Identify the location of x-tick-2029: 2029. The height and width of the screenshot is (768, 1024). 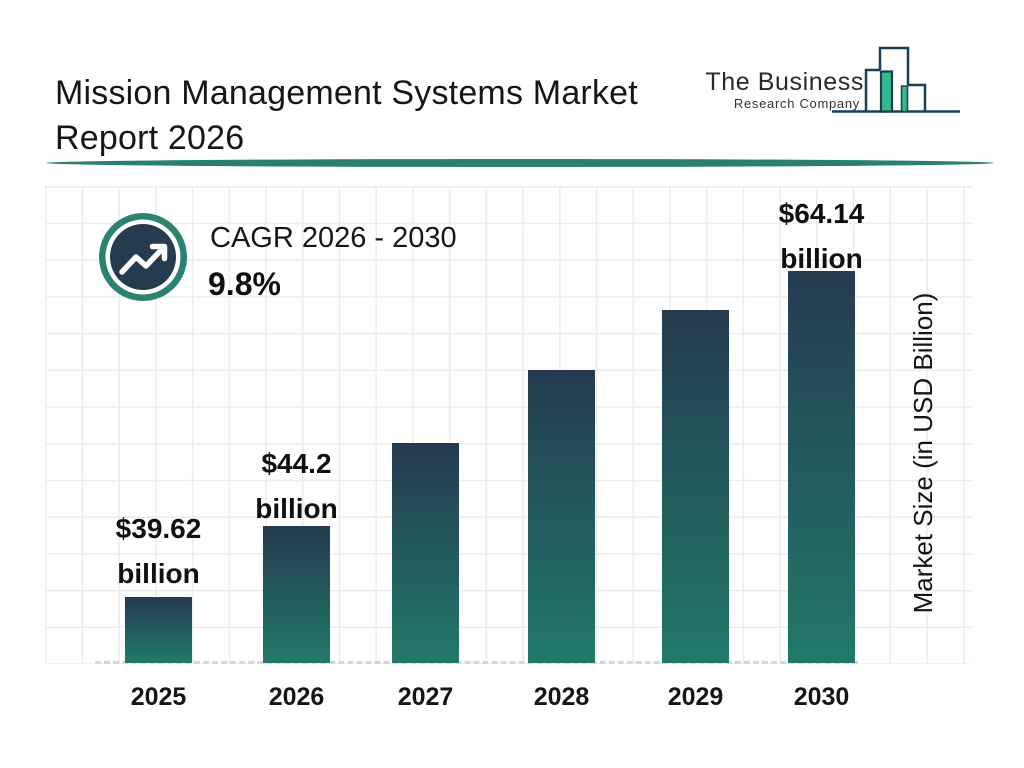
(695, 697).